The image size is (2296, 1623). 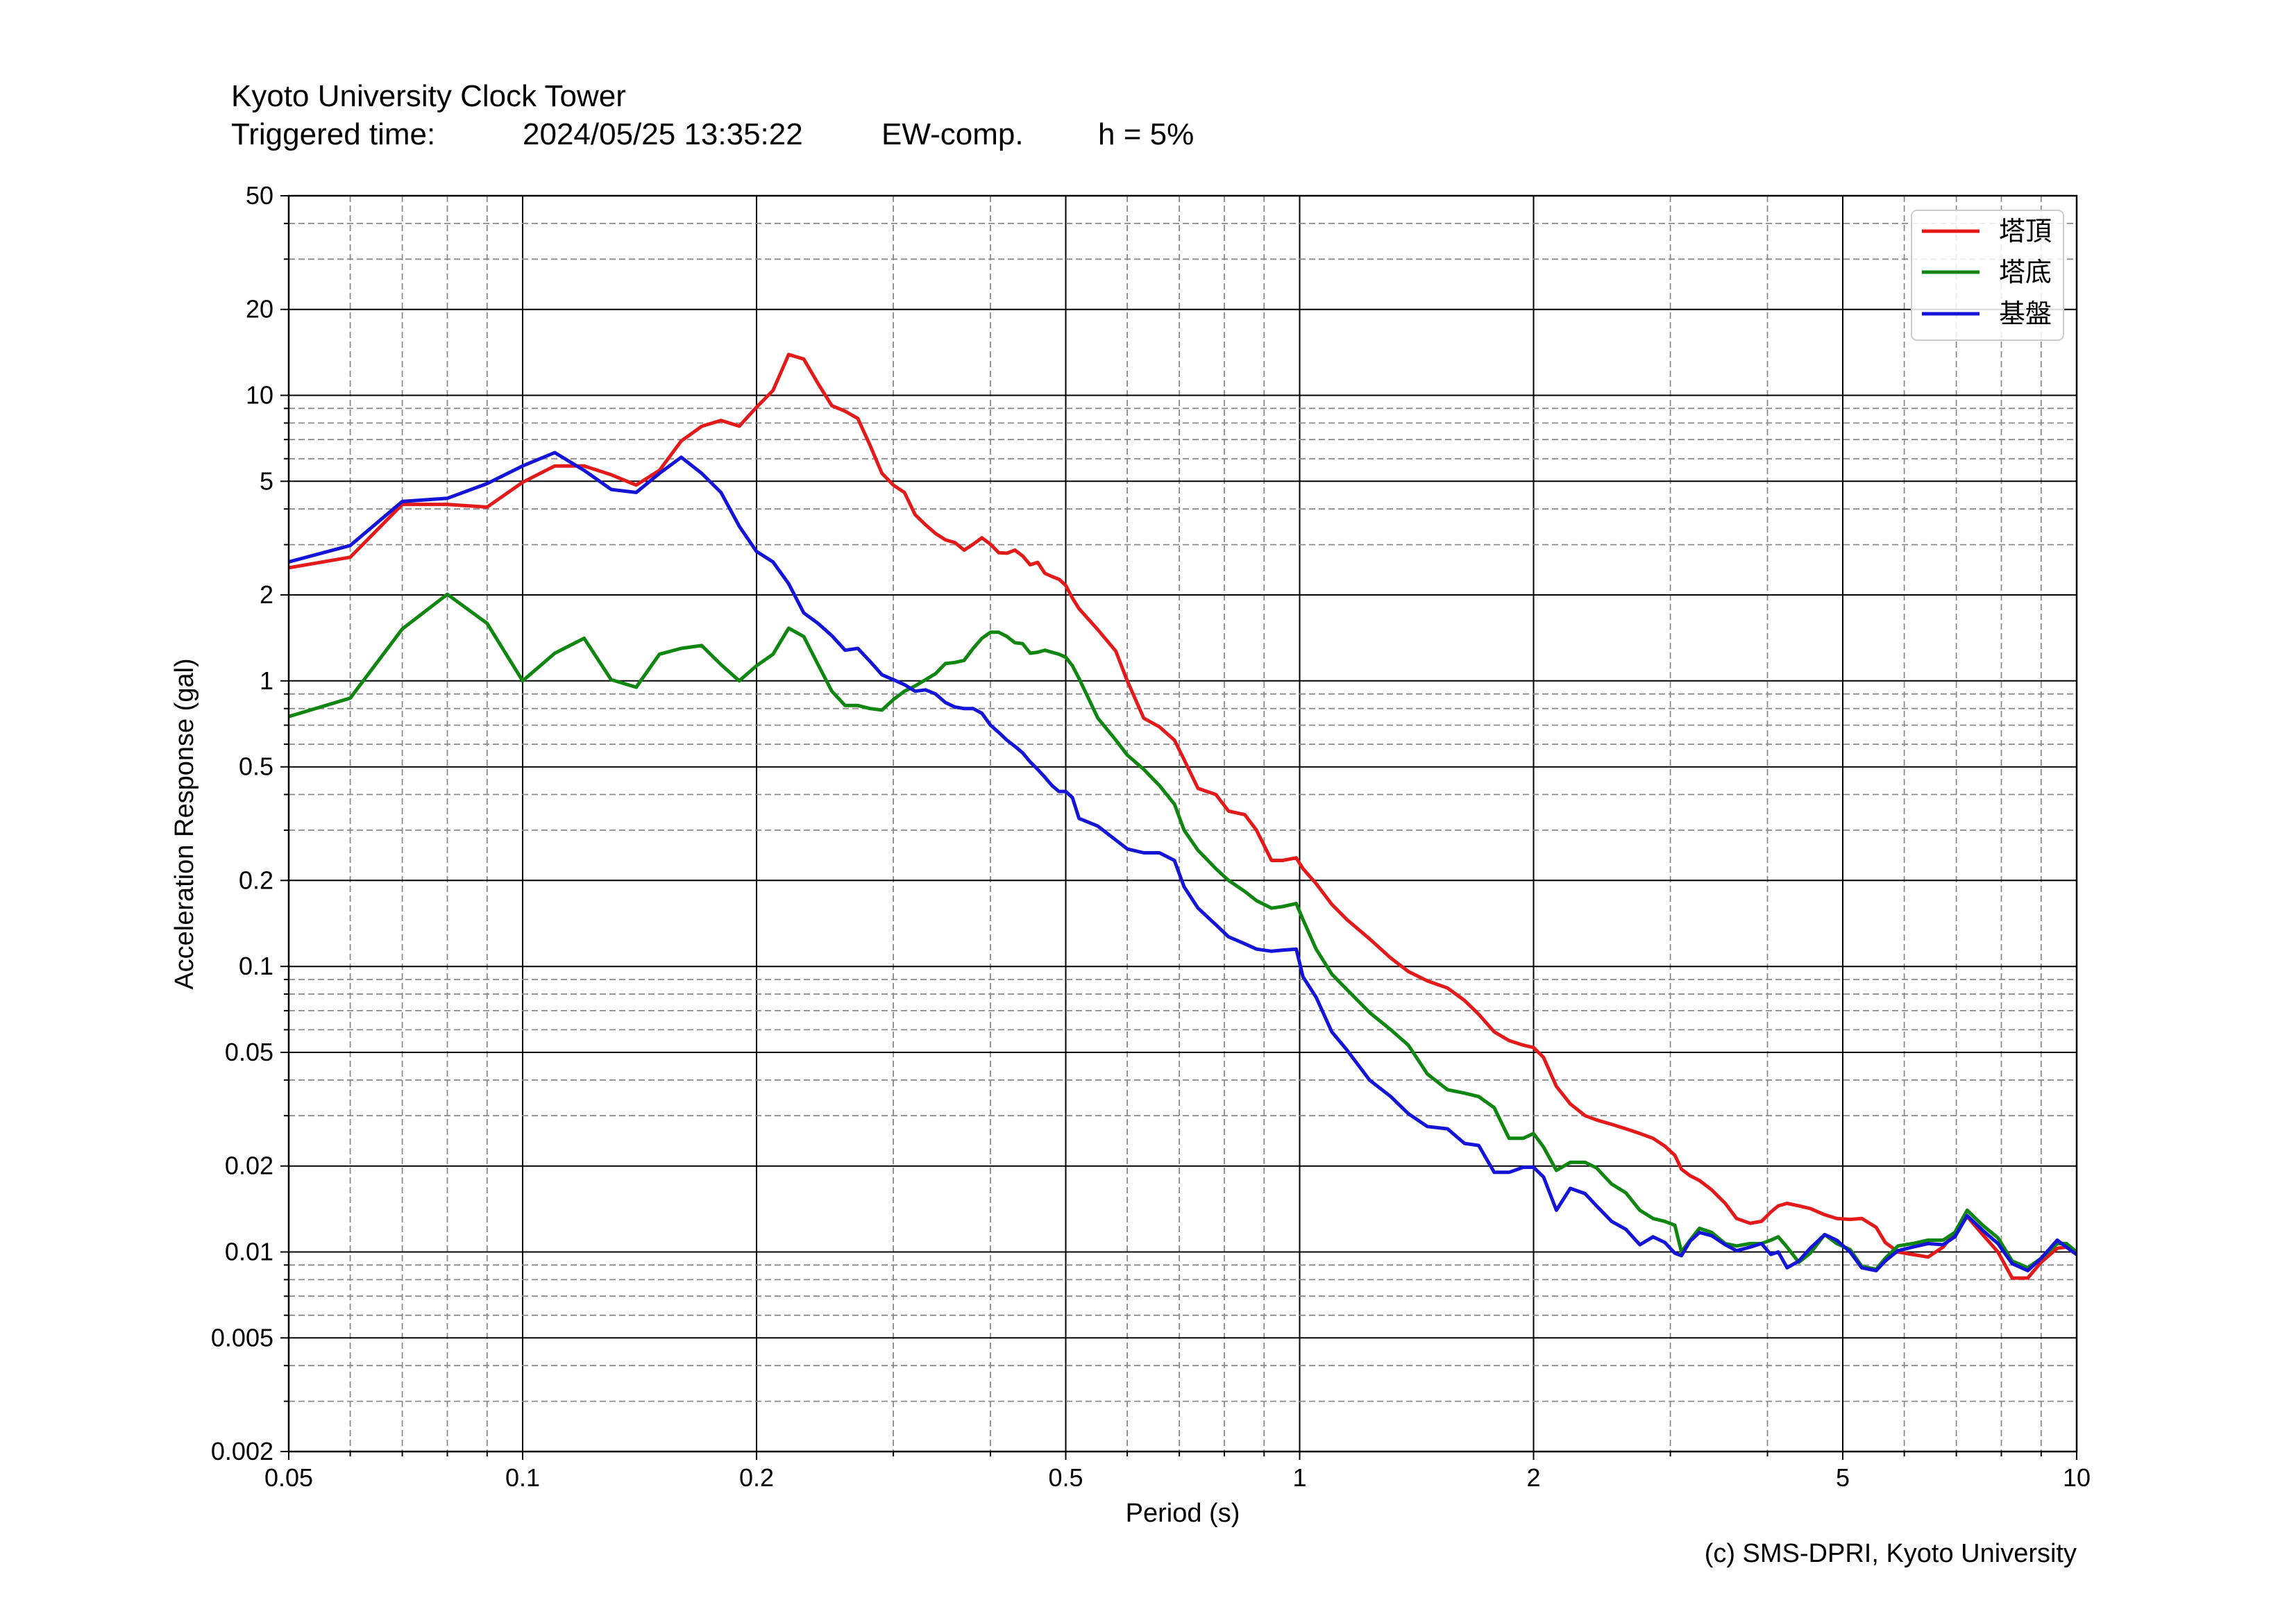 What do you see at coordinates (1299, 1477) in the screenshot?
I see `x-tick-label: 1` at bounding box center [1299, 1477].